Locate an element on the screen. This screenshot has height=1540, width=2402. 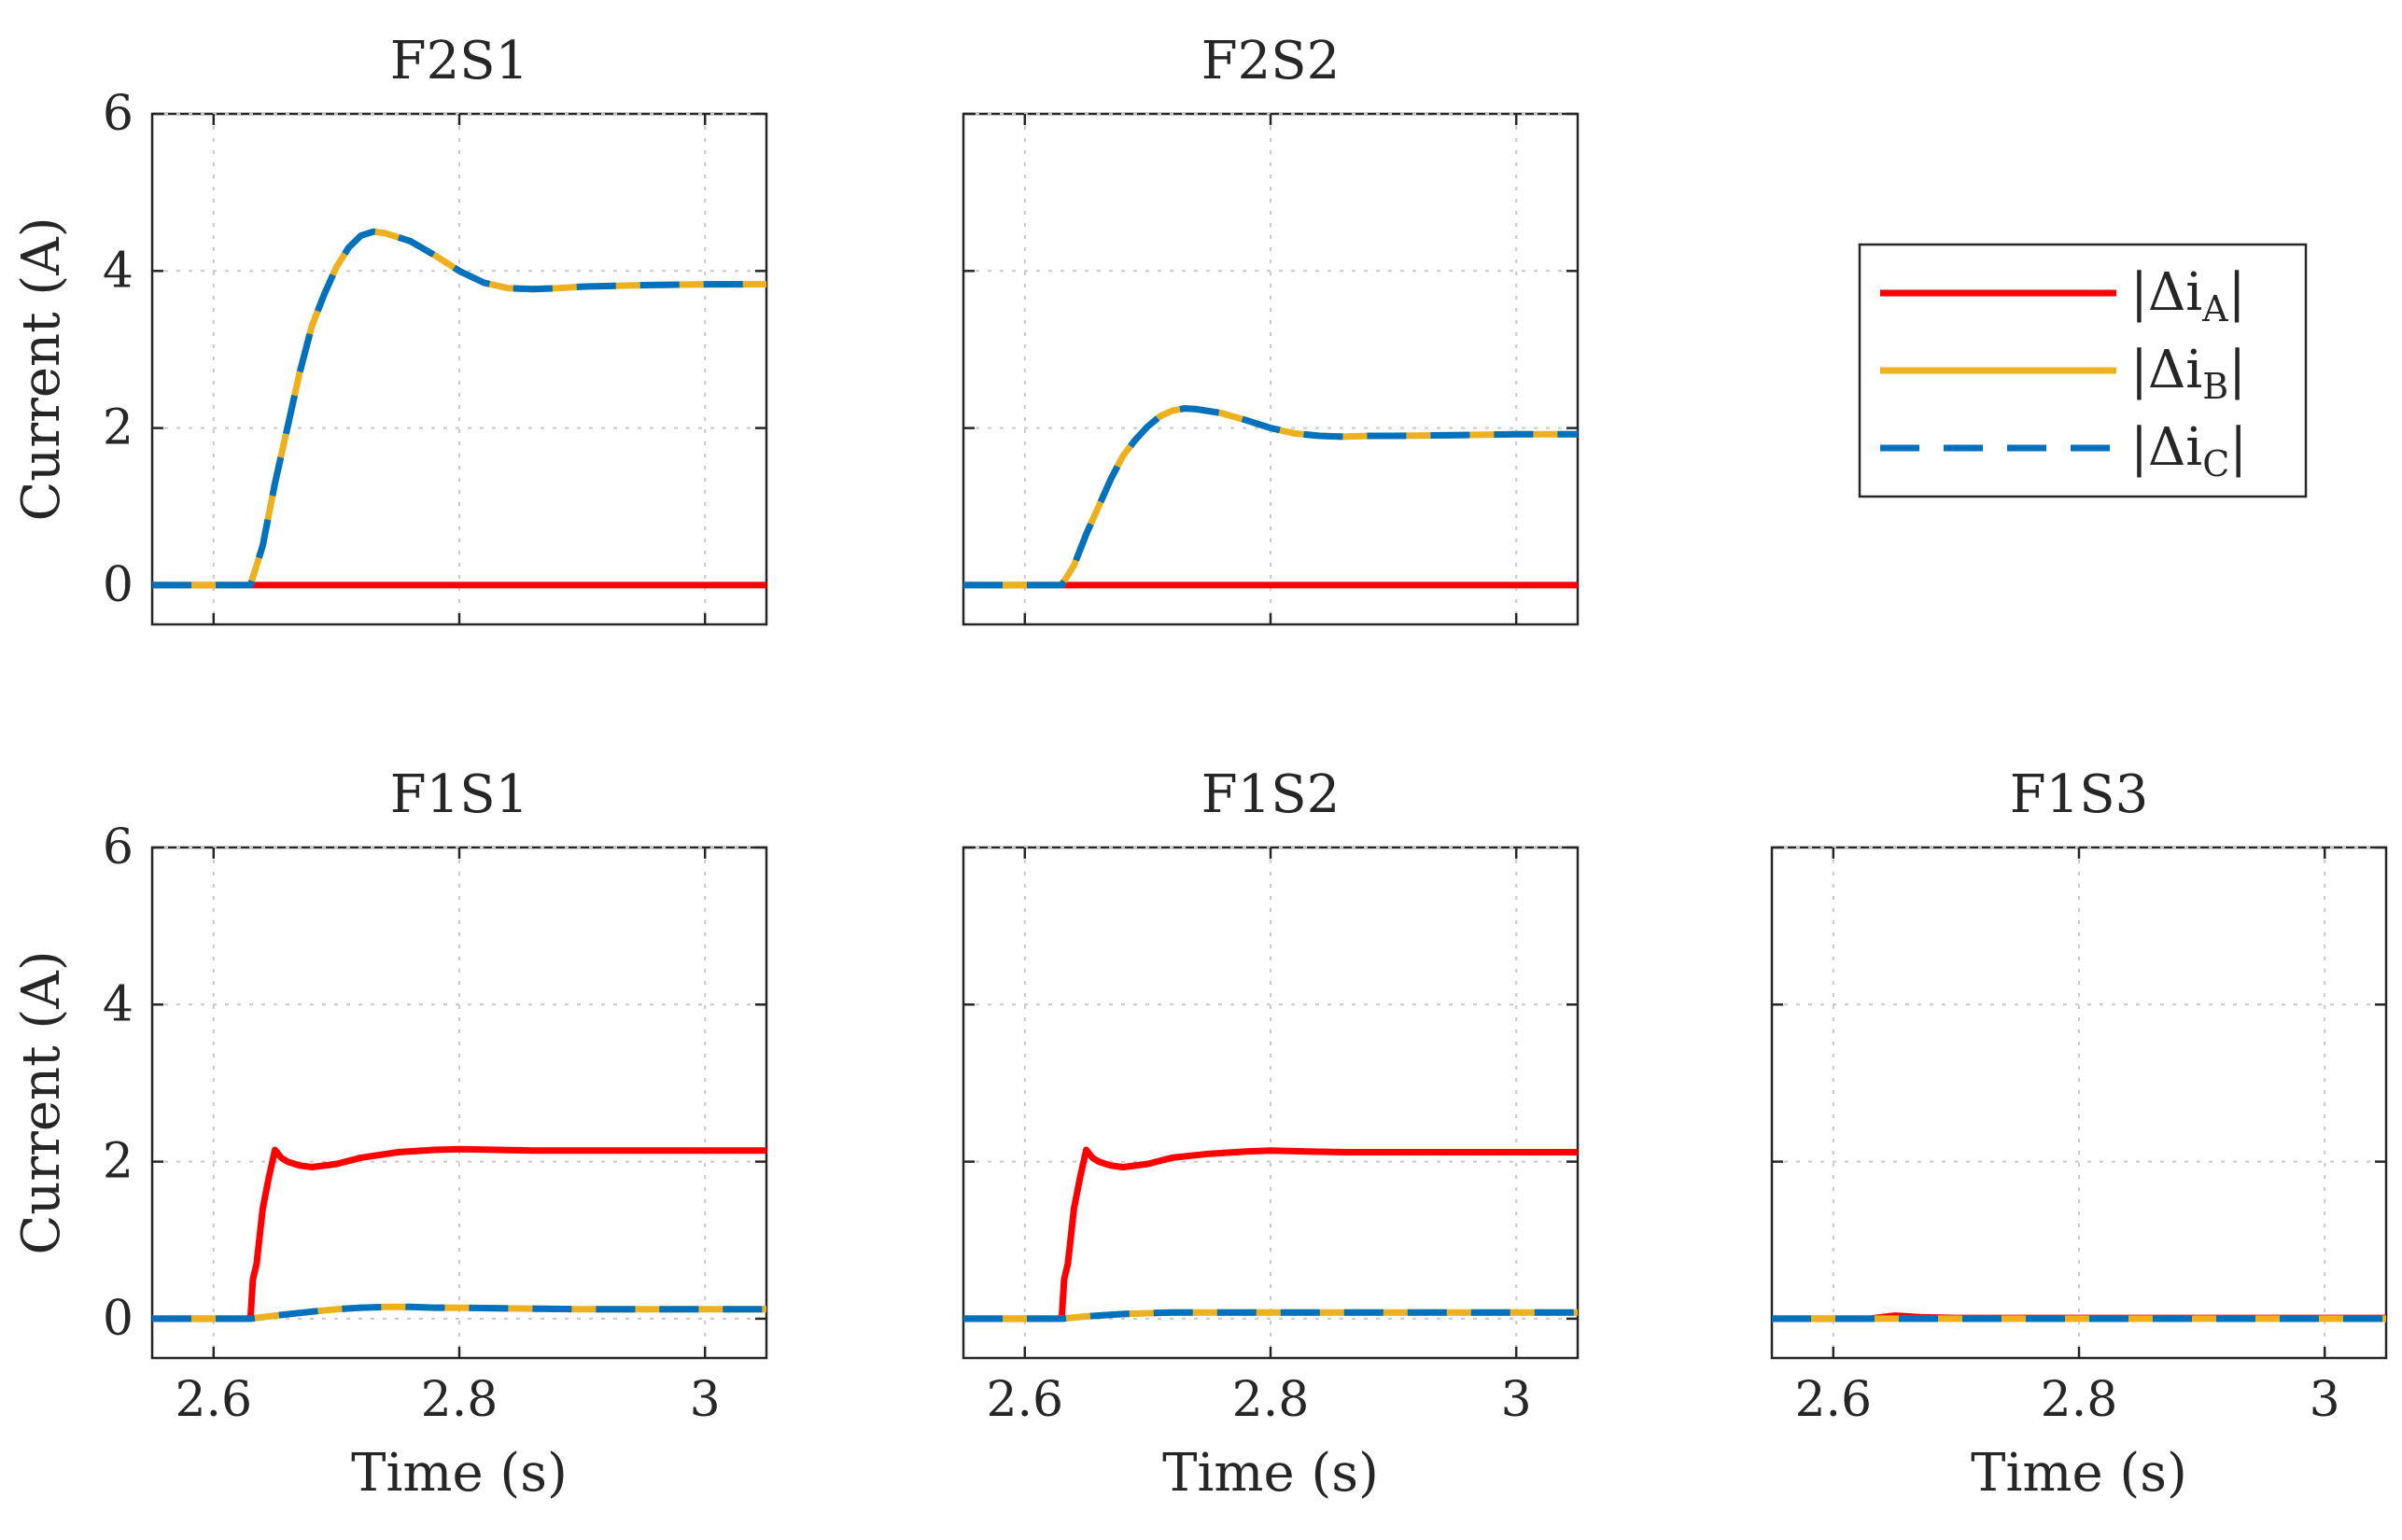
subplot-title: F1S1 is located at coordinates (459, 794).